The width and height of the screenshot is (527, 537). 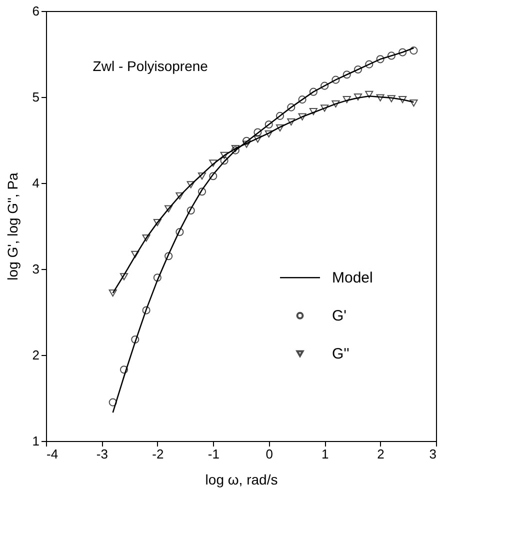 I want to click on legend-label: Model, so click(x=352, y=278).